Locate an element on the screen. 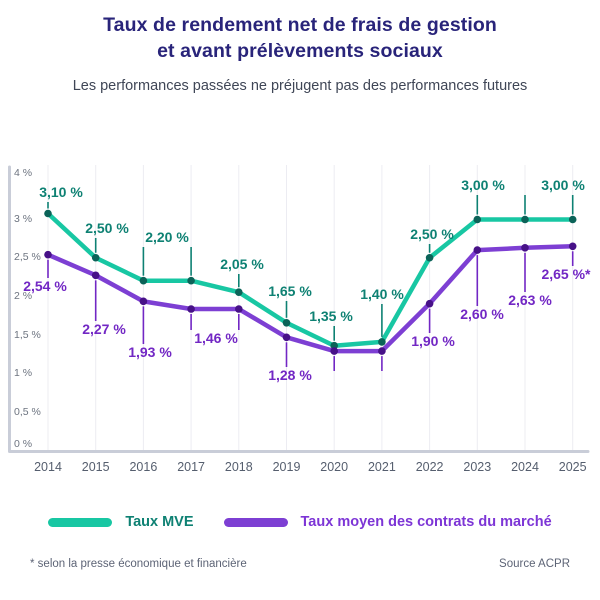  data-point-taux-moyen-2016 is located at coordinates (143, 301).